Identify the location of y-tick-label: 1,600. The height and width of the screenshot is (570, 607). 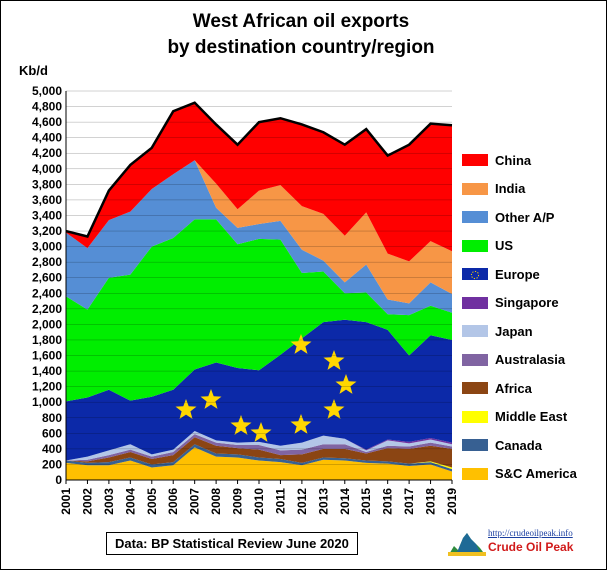
(47, 356).